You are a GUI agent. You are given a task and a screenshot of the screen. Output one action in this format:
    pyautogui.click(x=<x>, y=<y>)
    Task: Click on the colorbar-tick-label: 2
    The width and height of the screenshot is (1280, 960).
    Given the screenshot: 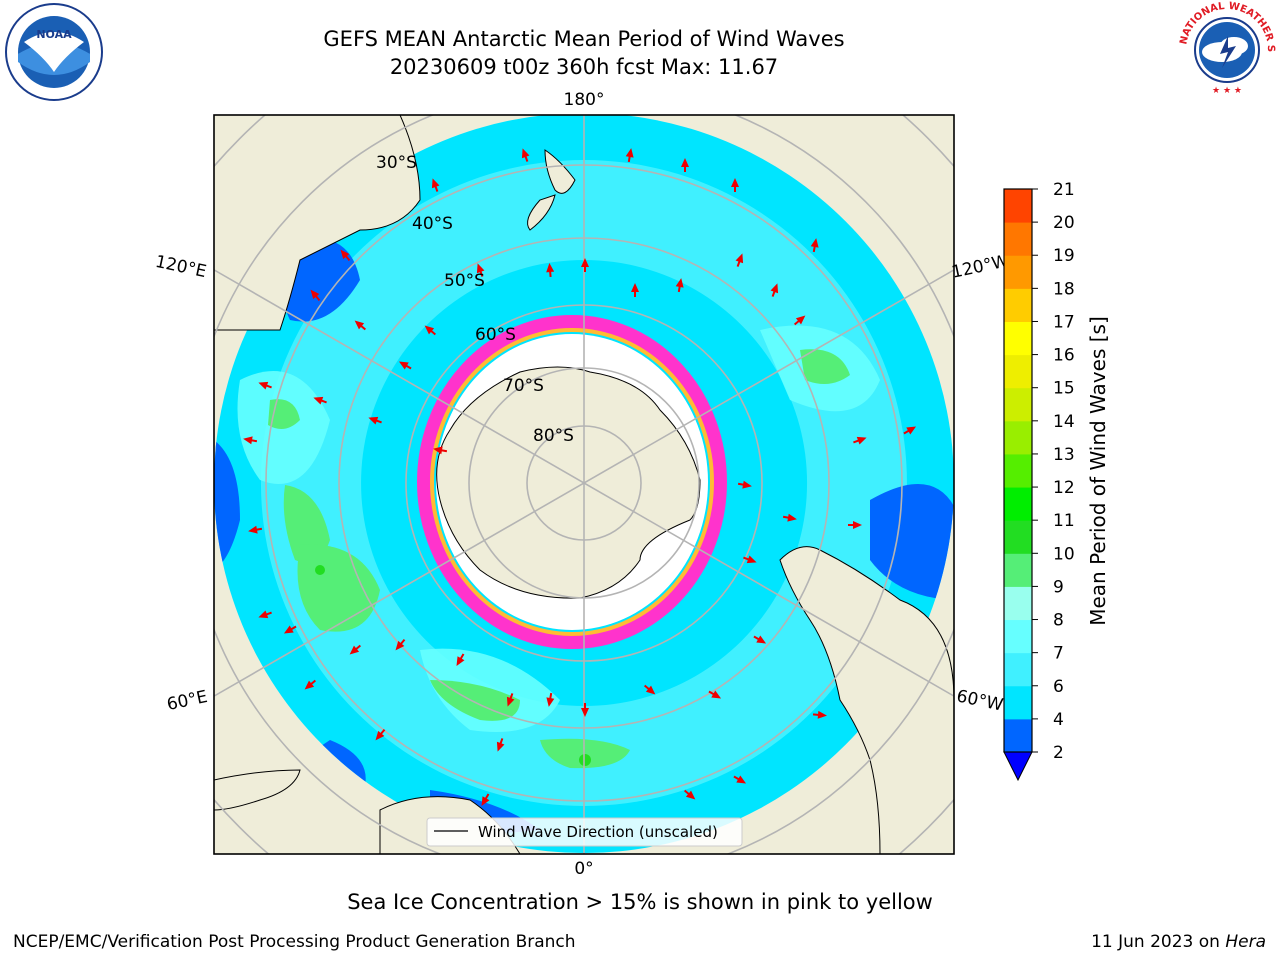 What is the action you would take?
    pyautogui.click(x=1058, y=753)
    